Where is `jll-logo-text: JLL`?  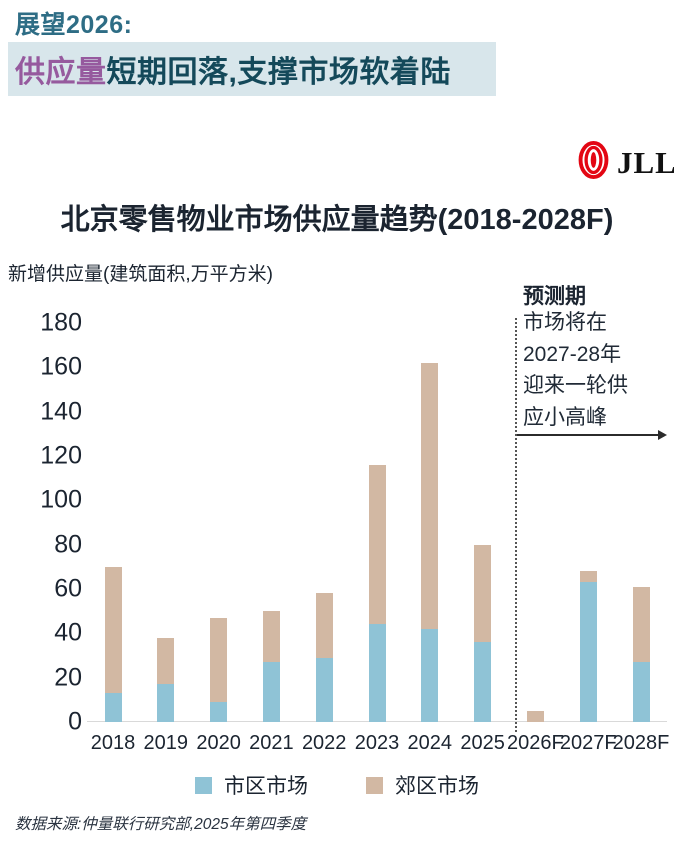 jll-logo-text: JLL is located at coordinates (645, 162).